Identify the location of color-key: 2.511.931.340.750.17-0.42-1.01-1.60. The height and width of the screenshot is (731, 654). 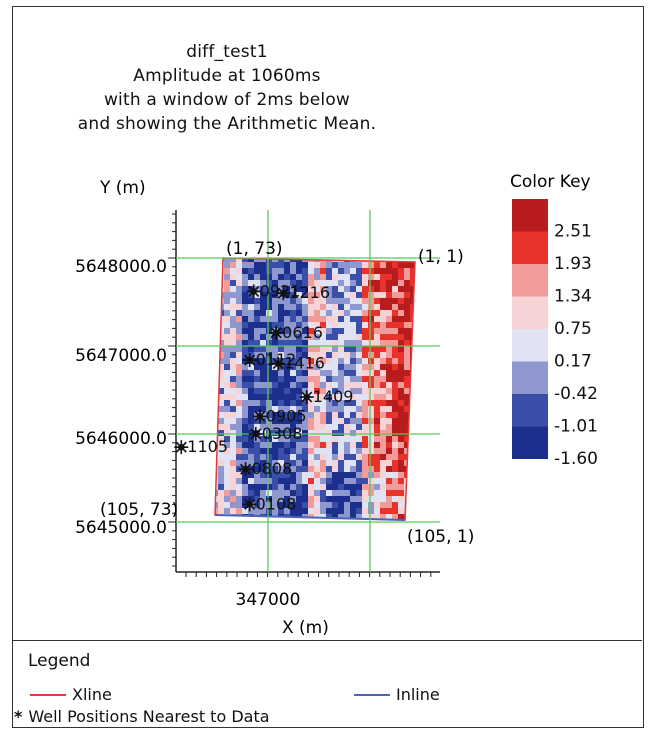
(555, 334).